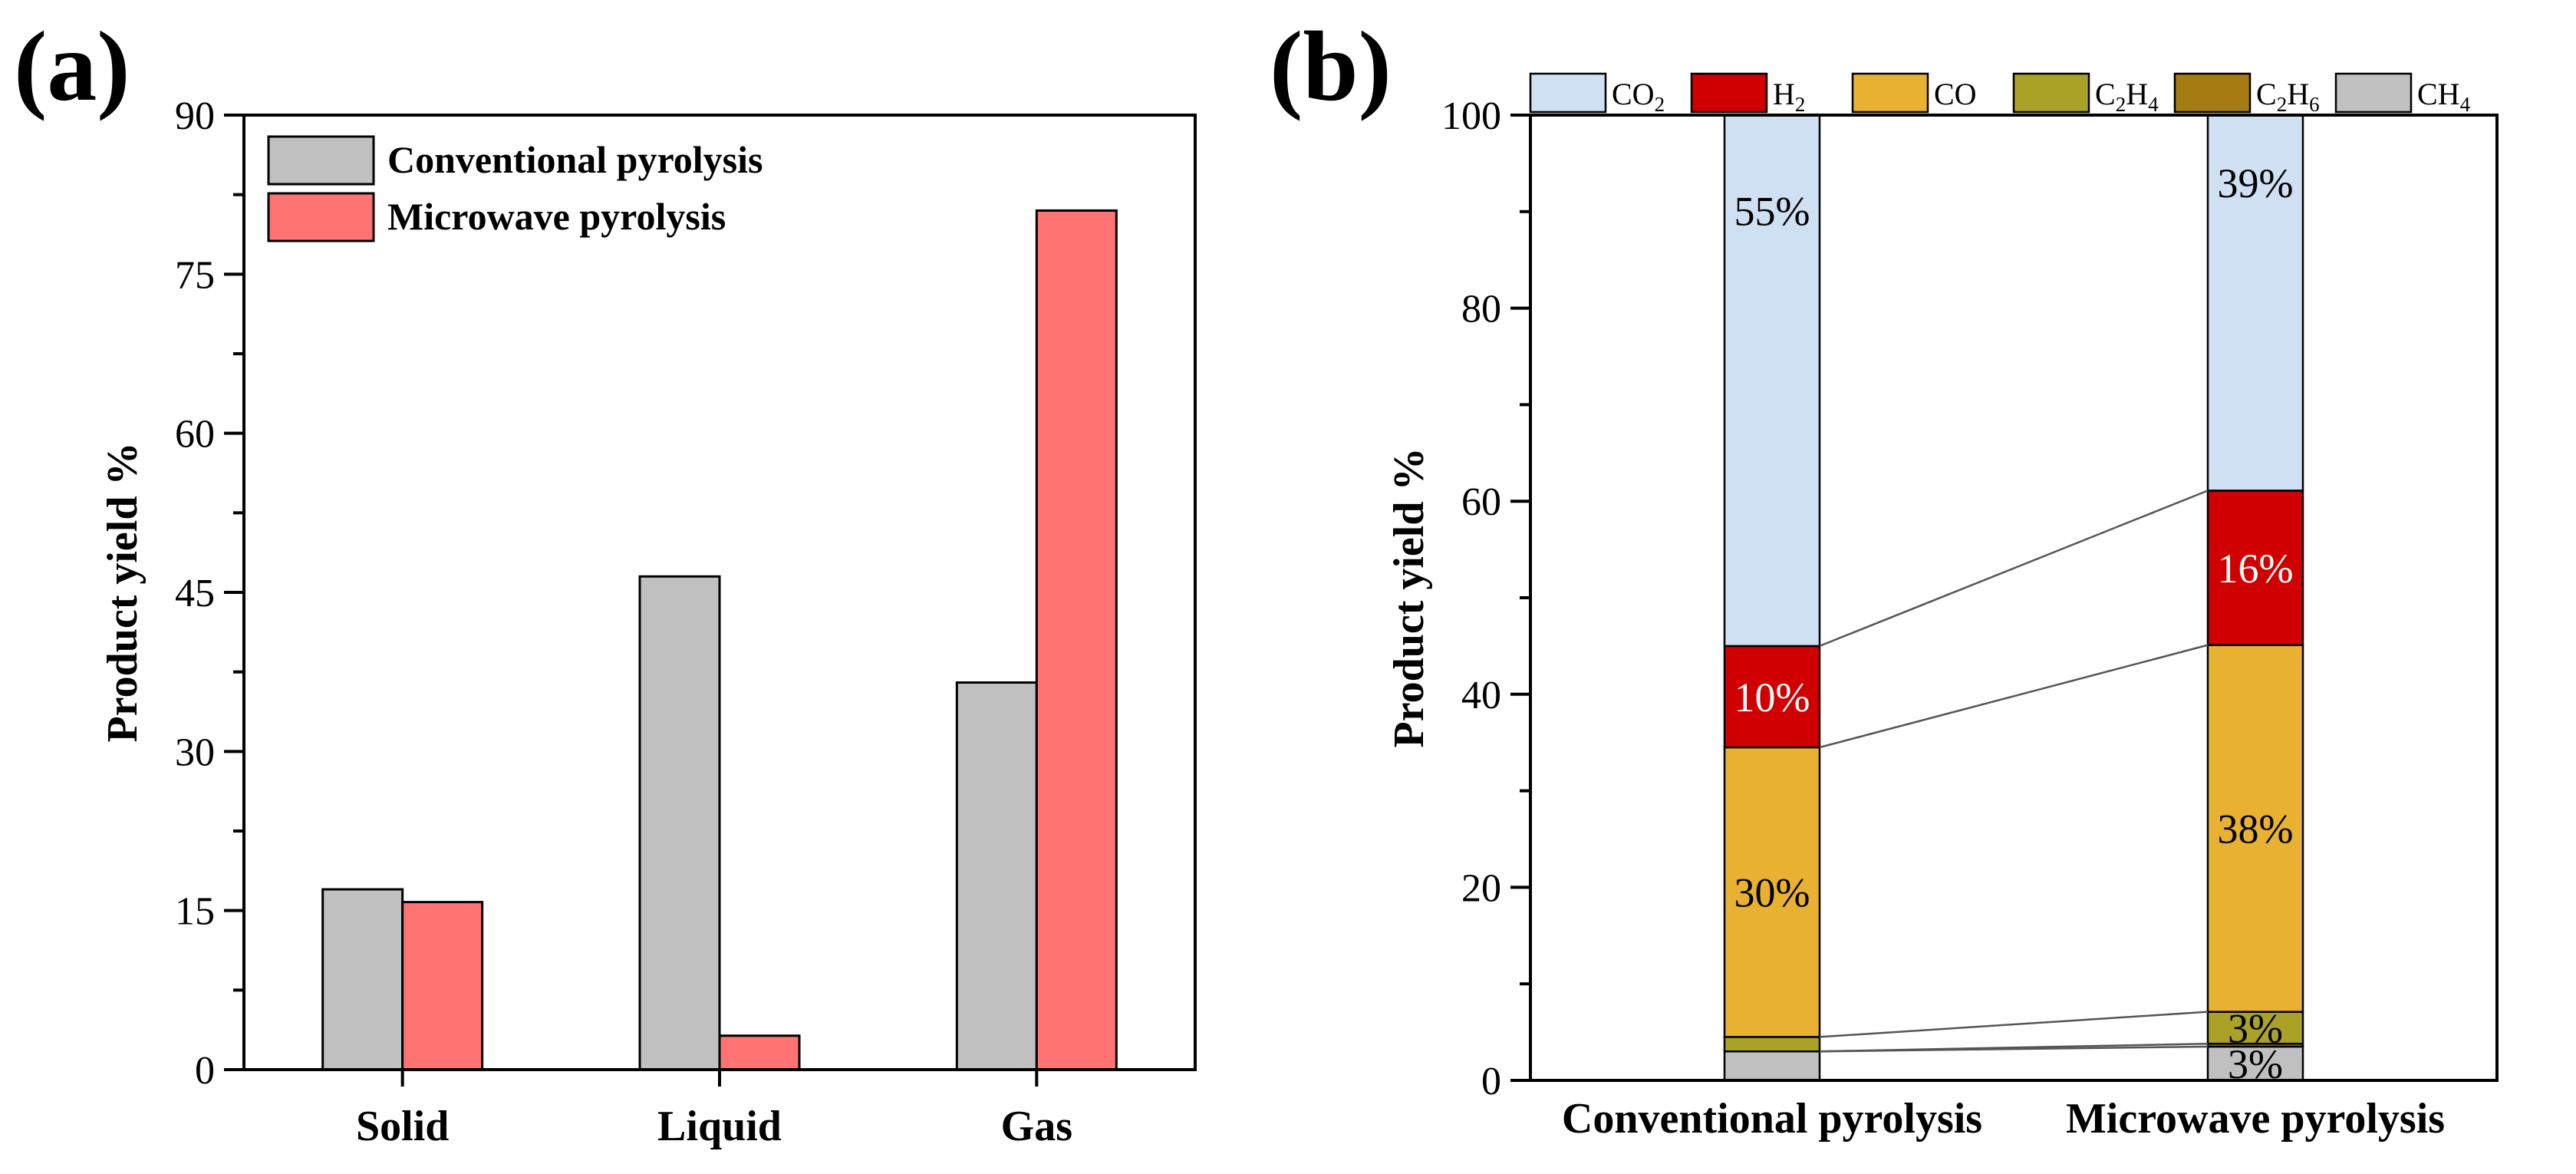 The image size is (2576, 1174). I want to click on chart-b-legend-label: C2H4, so click(2127, 97).